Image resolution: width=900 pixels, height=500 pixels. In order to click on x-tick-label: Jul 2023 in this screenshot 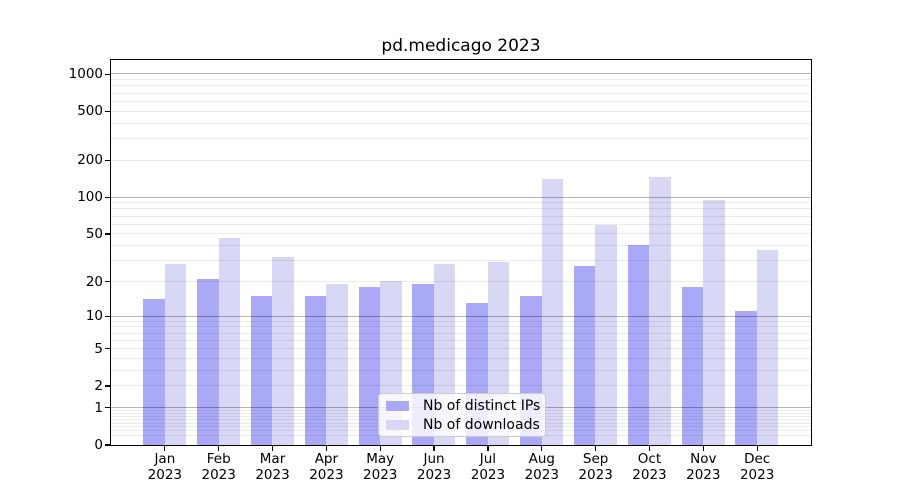, I will do `click(488, 467)`.